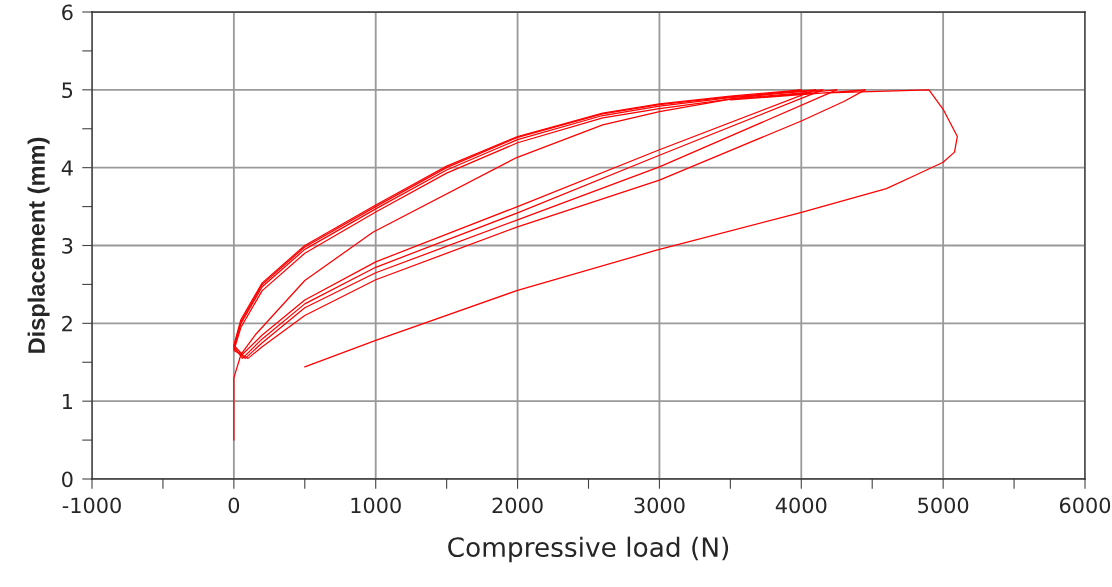 This screenshot has width=1112, height=587. Describe the element at coordinates (376, 505) in the screenshot. I see `x-tick-label: 1000` at that location.